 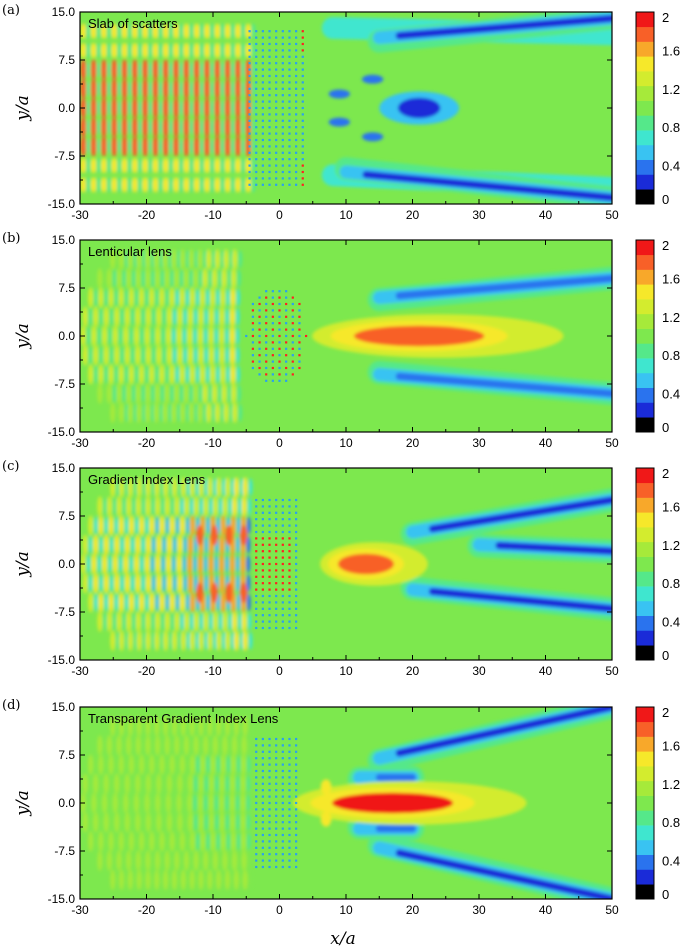 I want to click on x-tick-label: 30, so click(x=479, y=671).